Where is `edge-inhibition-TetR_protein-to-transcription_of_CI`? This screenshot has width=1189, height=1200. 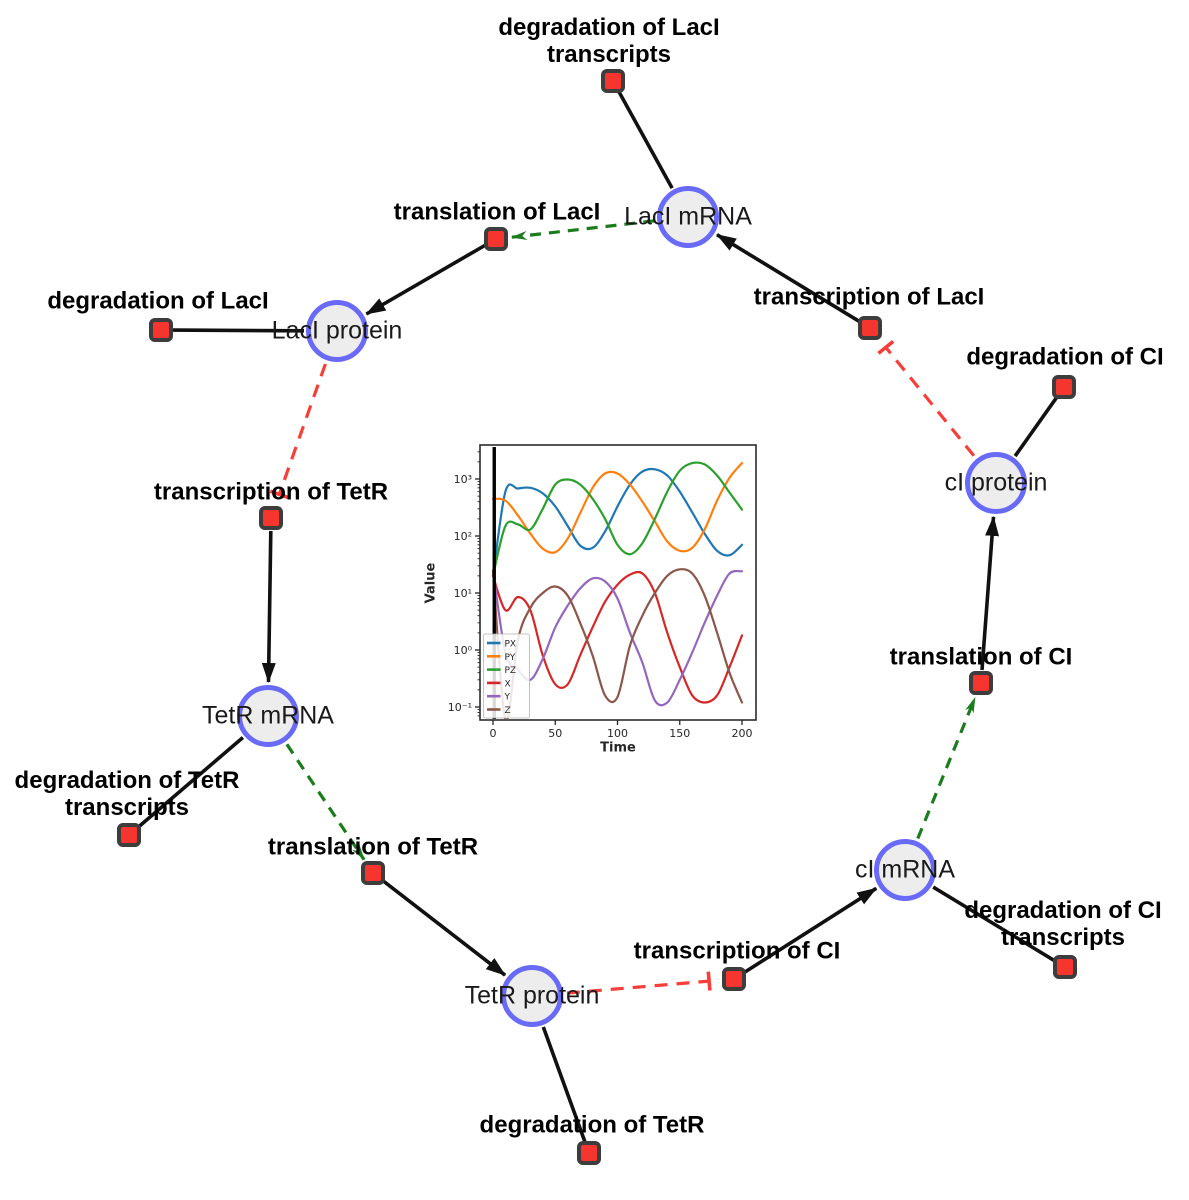
edge-inhibition-TetR_protein-to-transcription_of_CI is located at coordinates (639, 983).